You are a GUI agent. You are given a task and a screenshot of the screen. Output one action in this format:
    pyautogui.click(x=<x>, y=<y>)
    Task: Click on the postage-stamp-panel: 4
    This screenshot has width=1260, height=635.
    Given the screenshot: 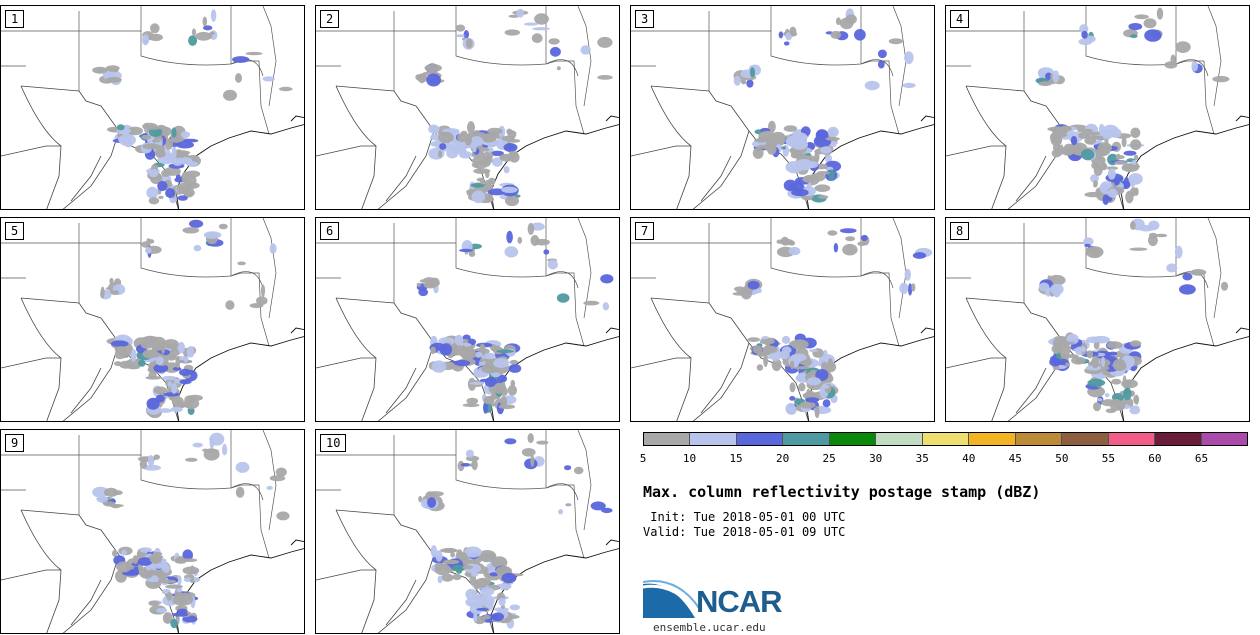 What is the action you would take?
    pyautogui.click(x=1097, y=107)
    